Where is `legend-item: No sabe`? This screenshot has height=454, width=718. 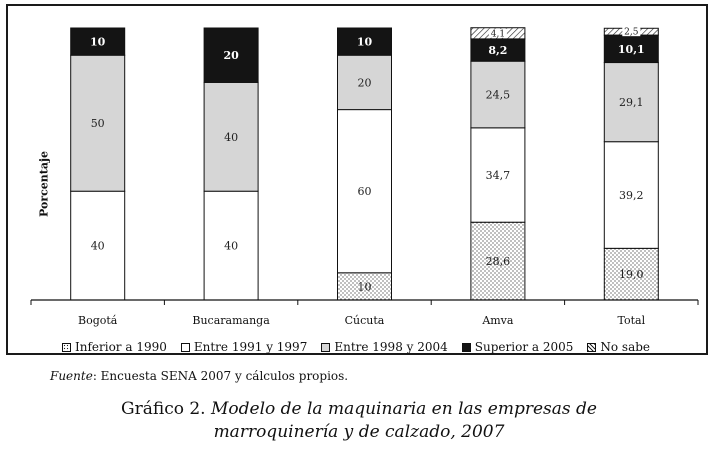 legend-item: No sabe is located at coordinates (618, 347).